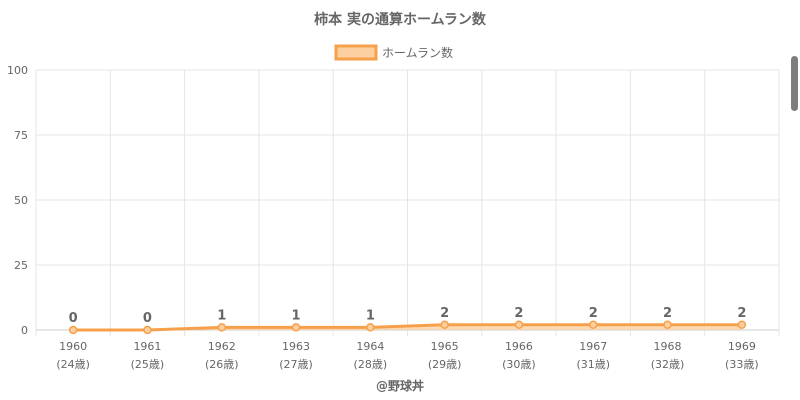 The width and height of the screenshot is (800, 400). What do you see at coordinates (519, 346) in the screenshot?
I see `x-tick-label: 1966` at bounding box center [519, 346].